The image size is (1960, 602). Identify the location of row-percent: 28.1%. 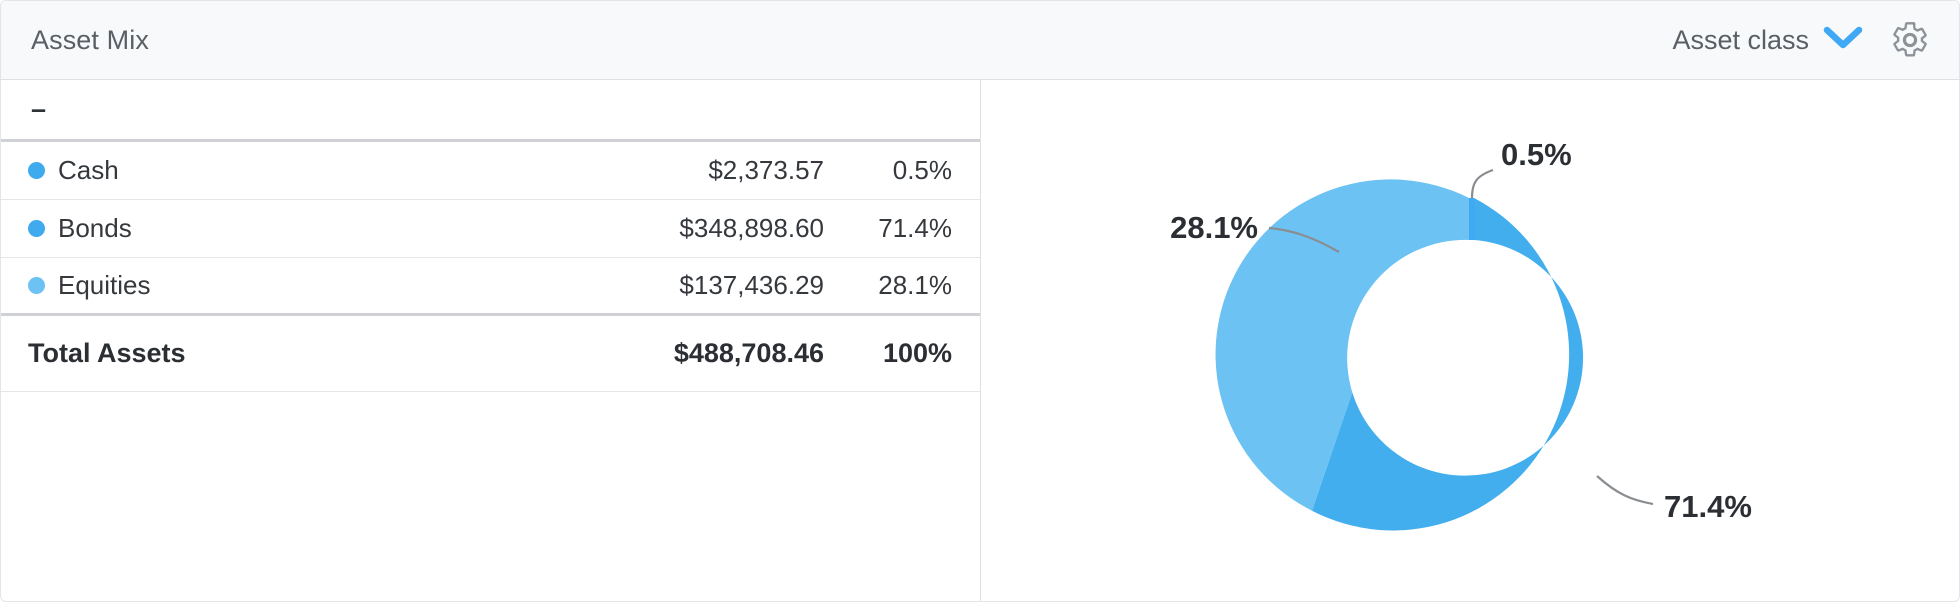
(915, 285).